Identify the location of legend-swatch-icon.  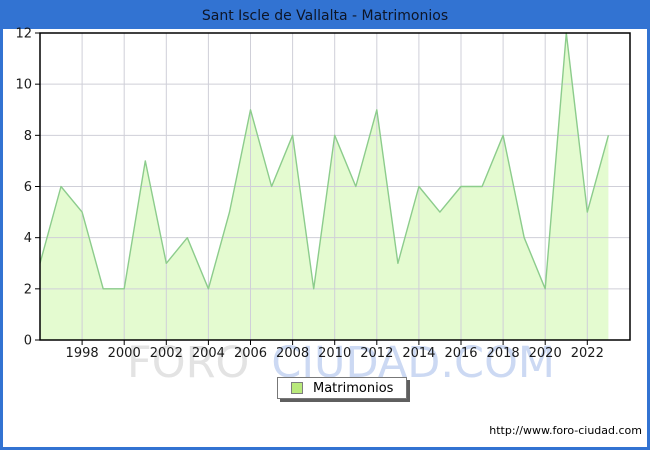
(297, 388).